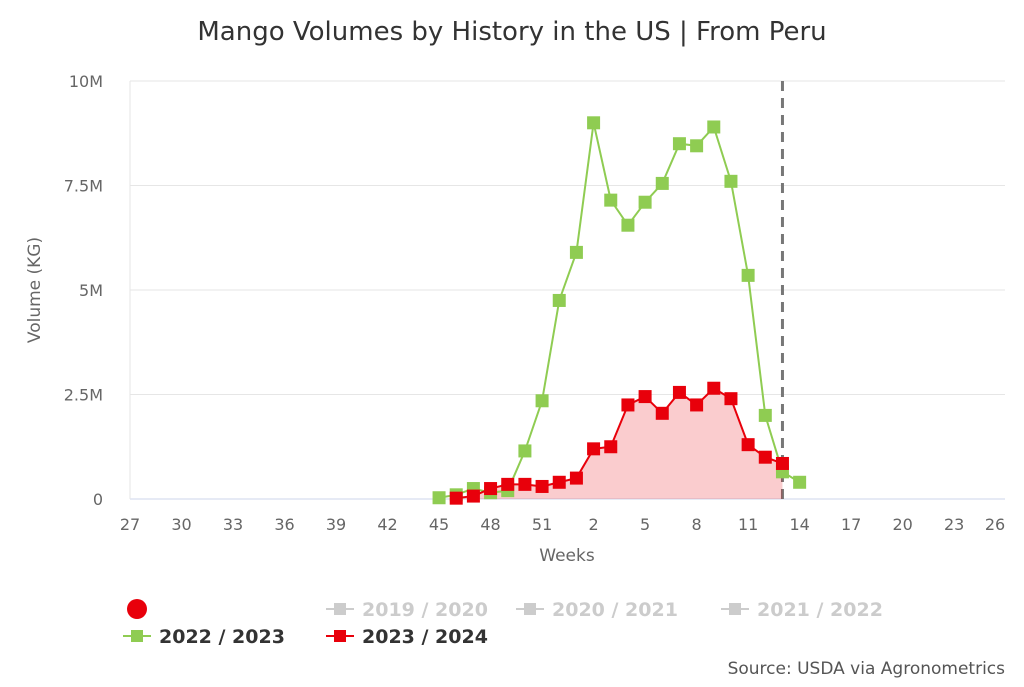 Image resolution: width=1024 pixels, height=687 pixels. I want to click on x-tick-label: 30, so click(181, 524).